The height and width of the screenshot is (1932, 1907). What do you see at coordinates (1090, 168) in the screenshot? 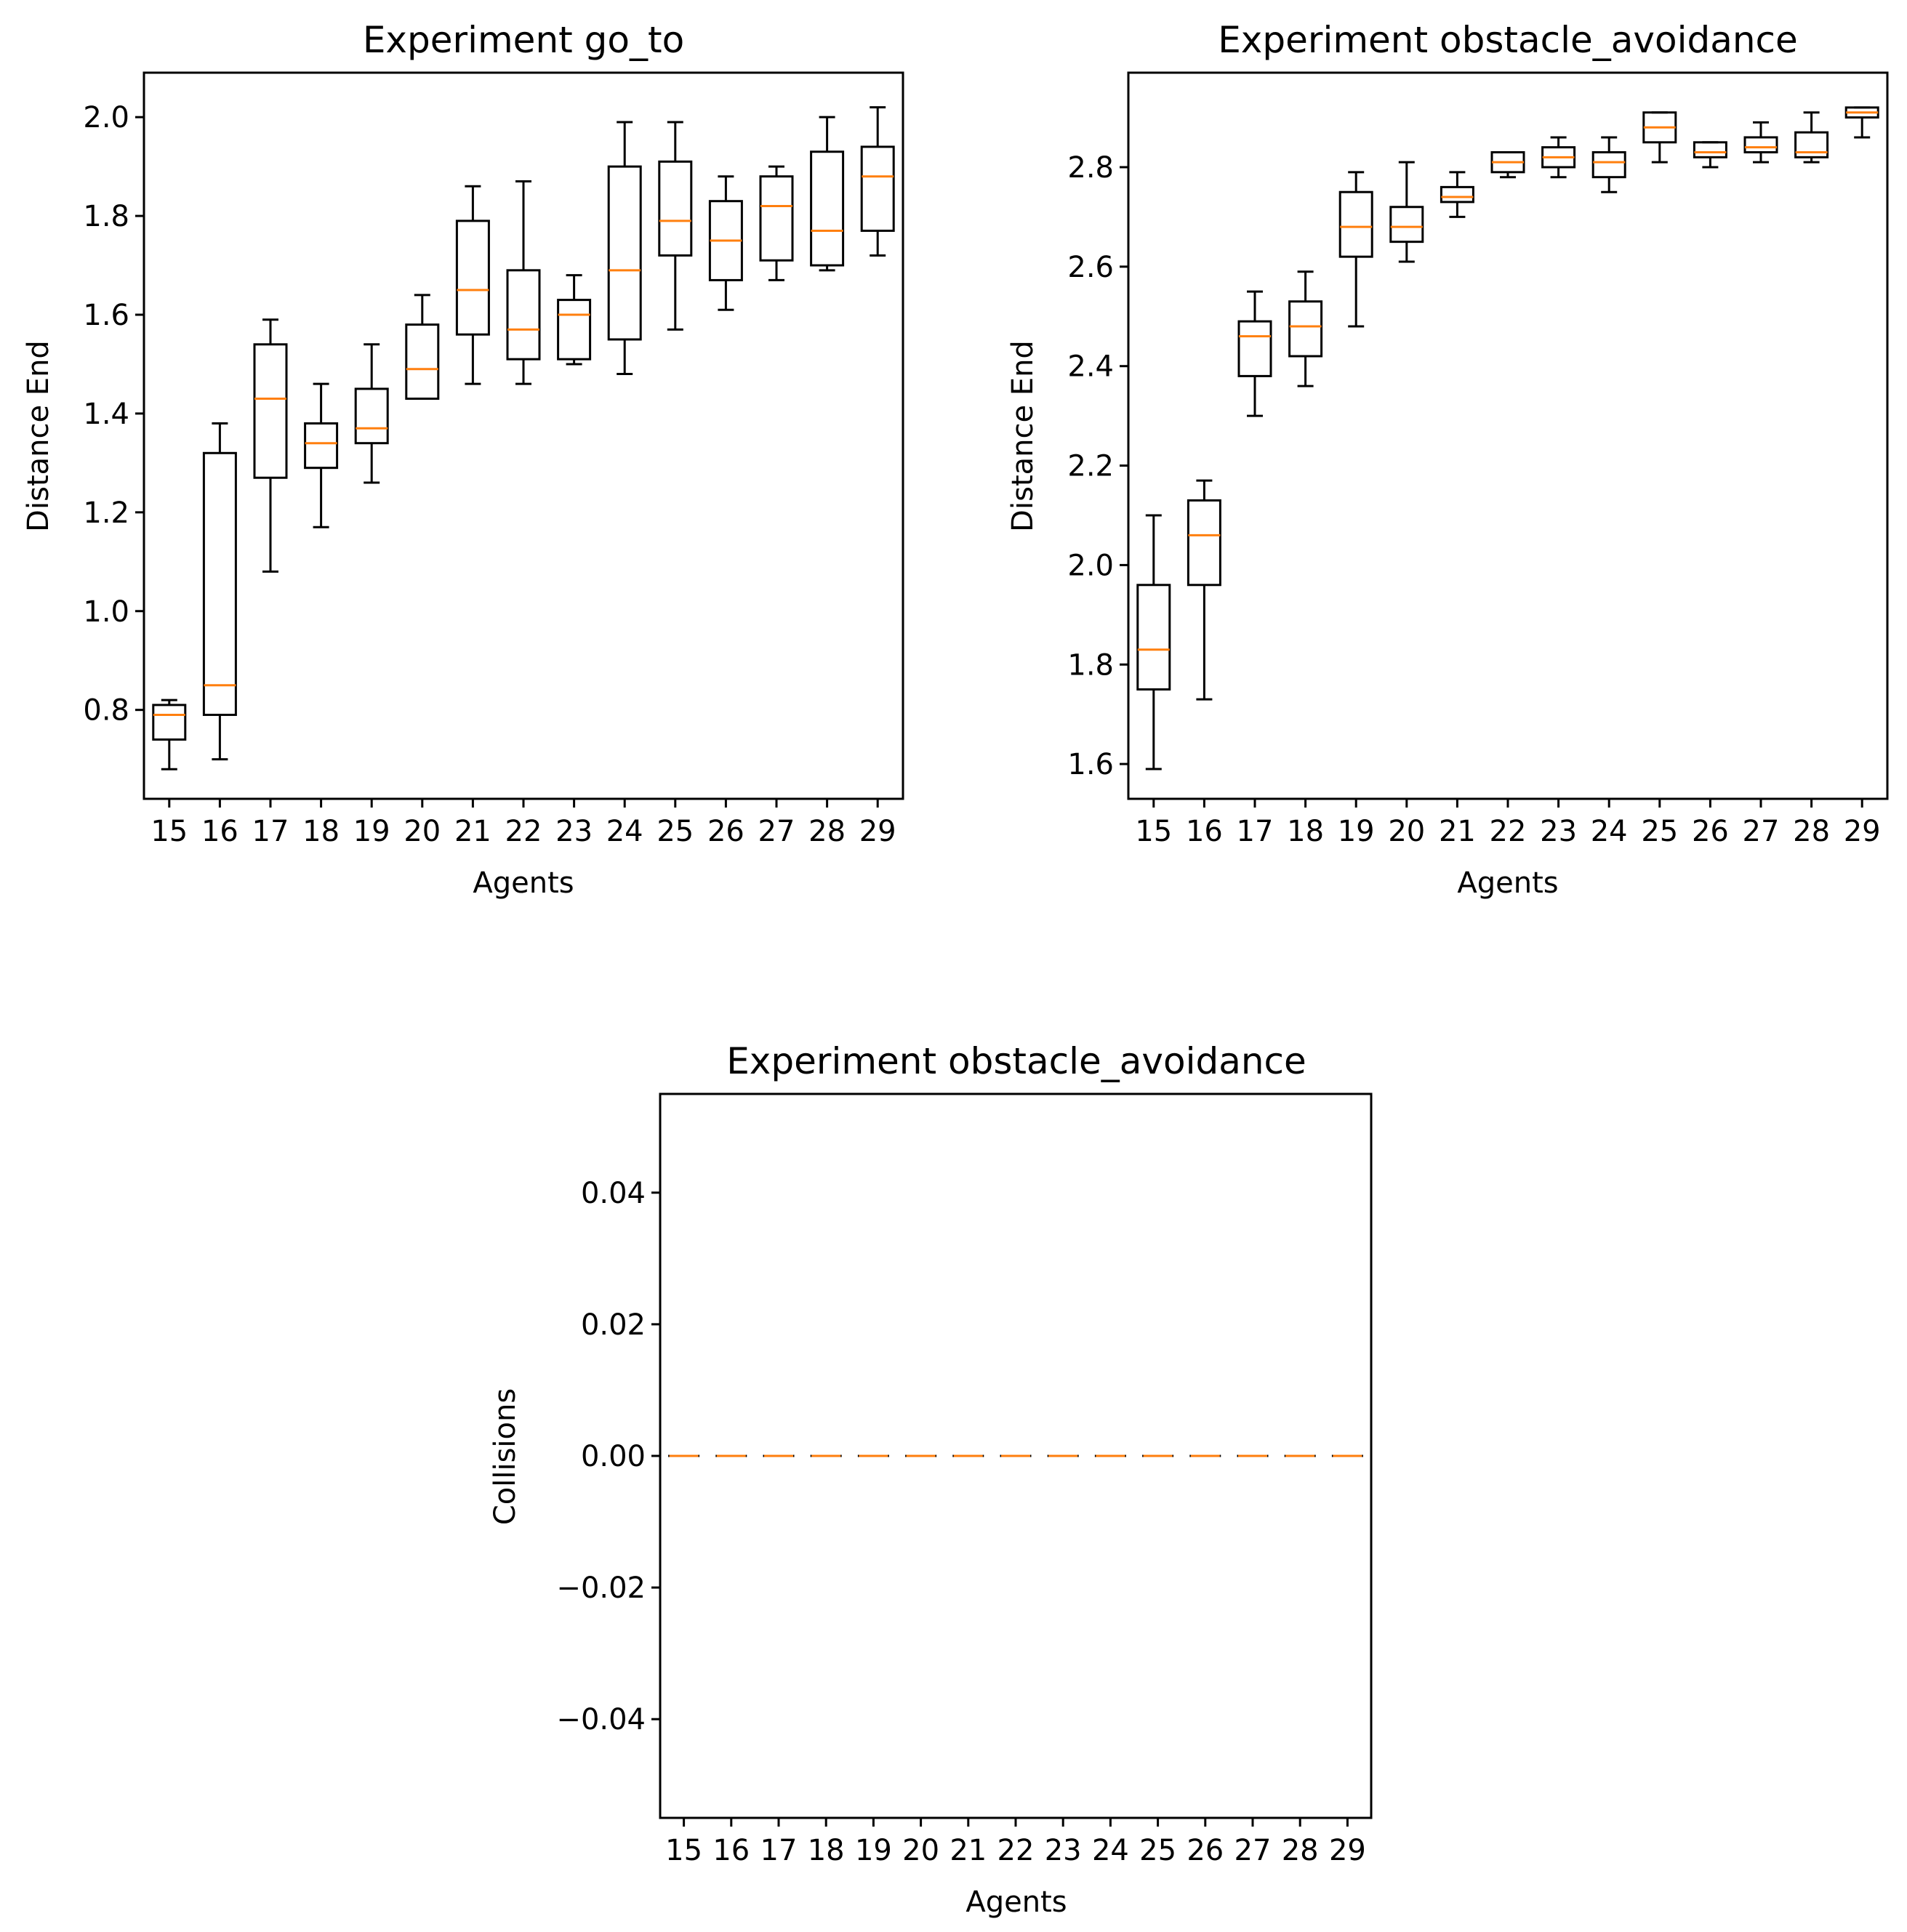
I see `y-tick-label: 2.8` at bounding box center [1090, 168].